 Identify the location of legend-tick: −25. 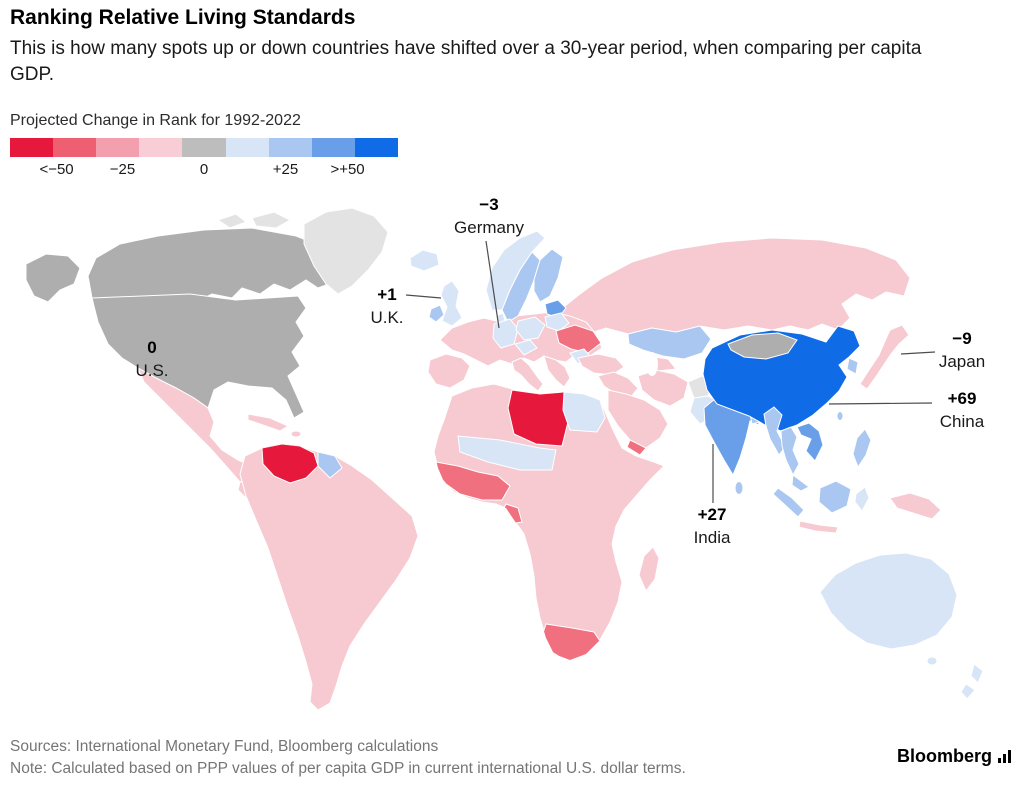
(122, 169).